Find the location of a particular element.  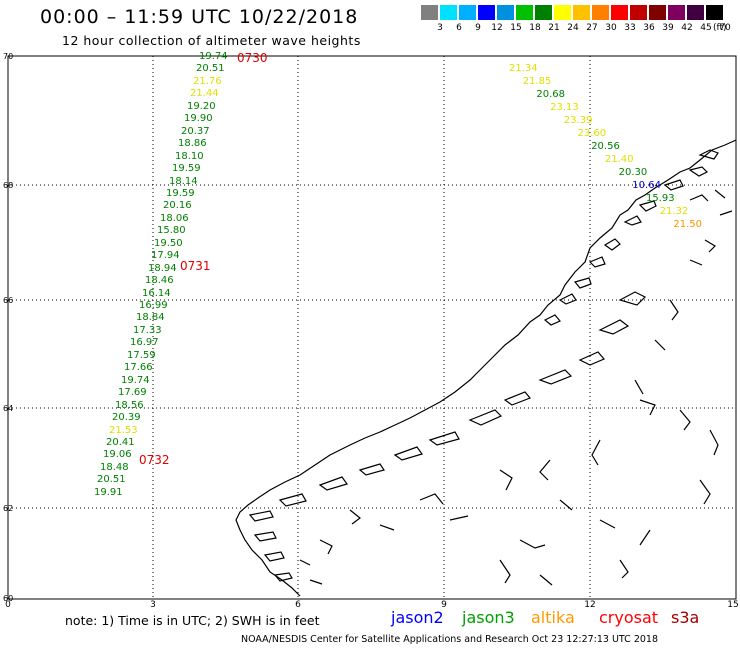

wave-height-label: 19.20 is located at coordinates (201, 106).